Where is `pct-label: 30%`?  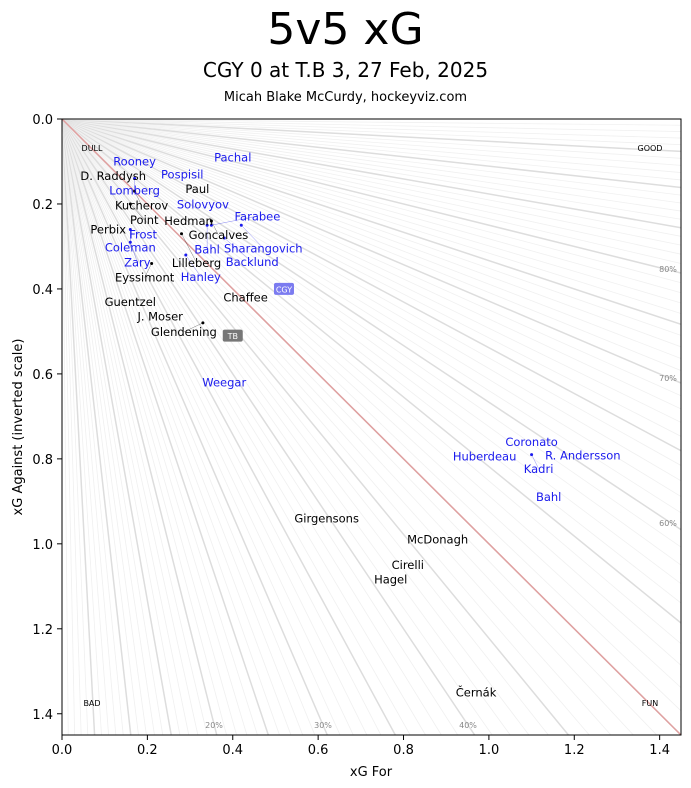 pct-label: 30% is located at coordinates (323, 725).